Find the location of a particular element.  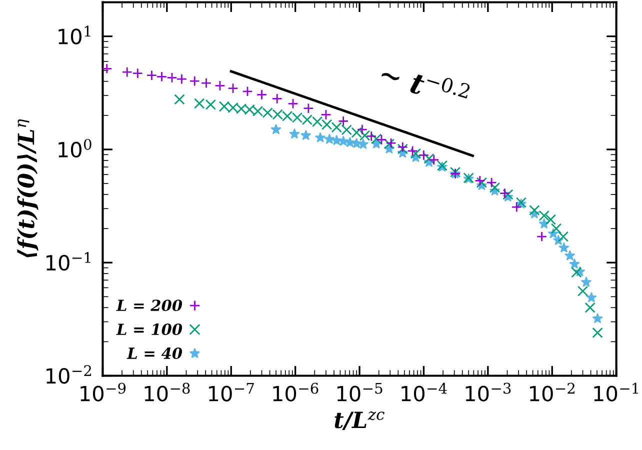

y-tick-label: 10$^{−1}$ is located at coordinates (68, 261).